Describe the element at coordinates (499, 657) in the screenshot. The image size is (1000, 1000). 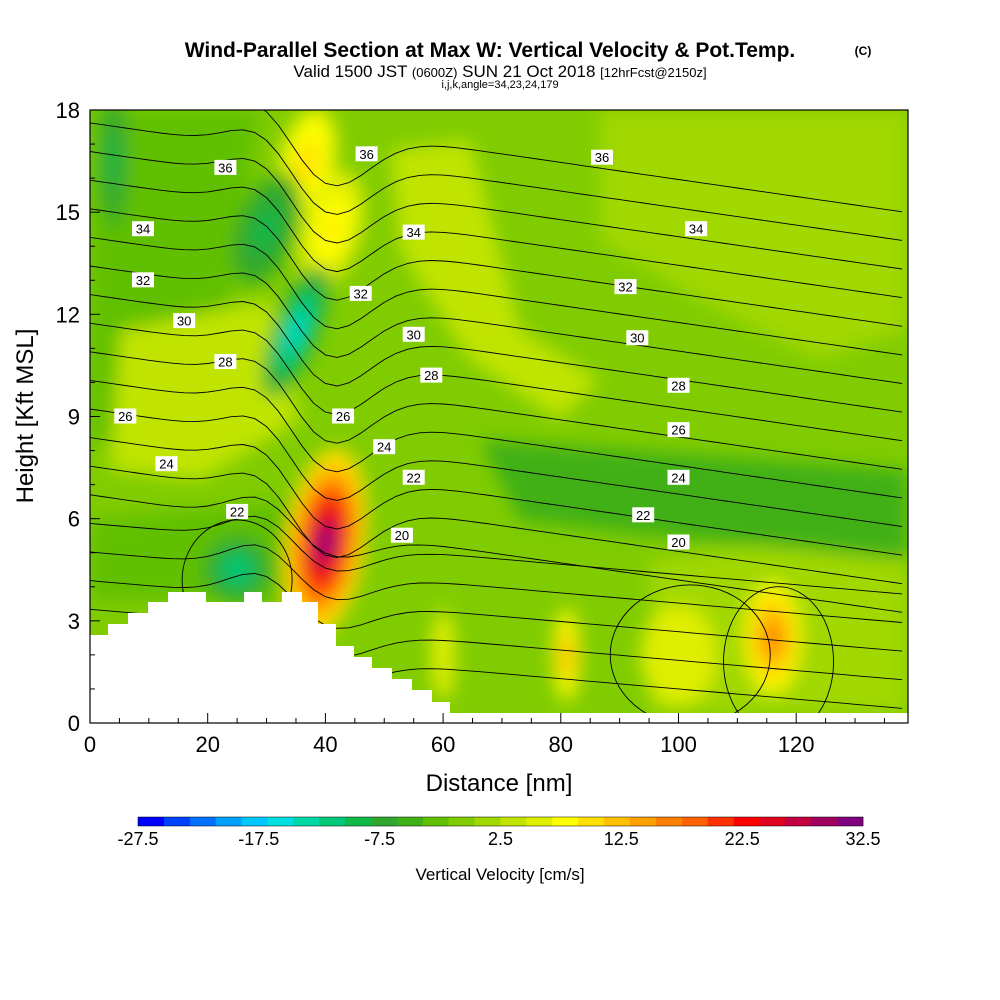
I see `terrain-mask` at that location.